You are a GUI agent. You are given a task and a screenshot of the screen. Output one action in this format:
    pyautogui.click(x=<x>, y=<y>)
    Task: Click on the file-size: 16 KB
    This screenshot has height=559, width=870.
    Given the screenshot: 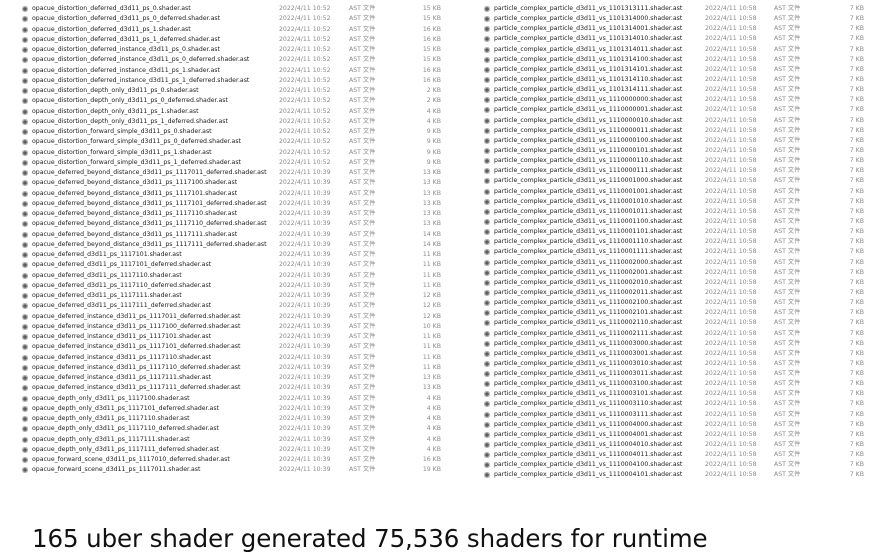 What is the action you would take?
    pyautogui.click(x=431, y=29)
    